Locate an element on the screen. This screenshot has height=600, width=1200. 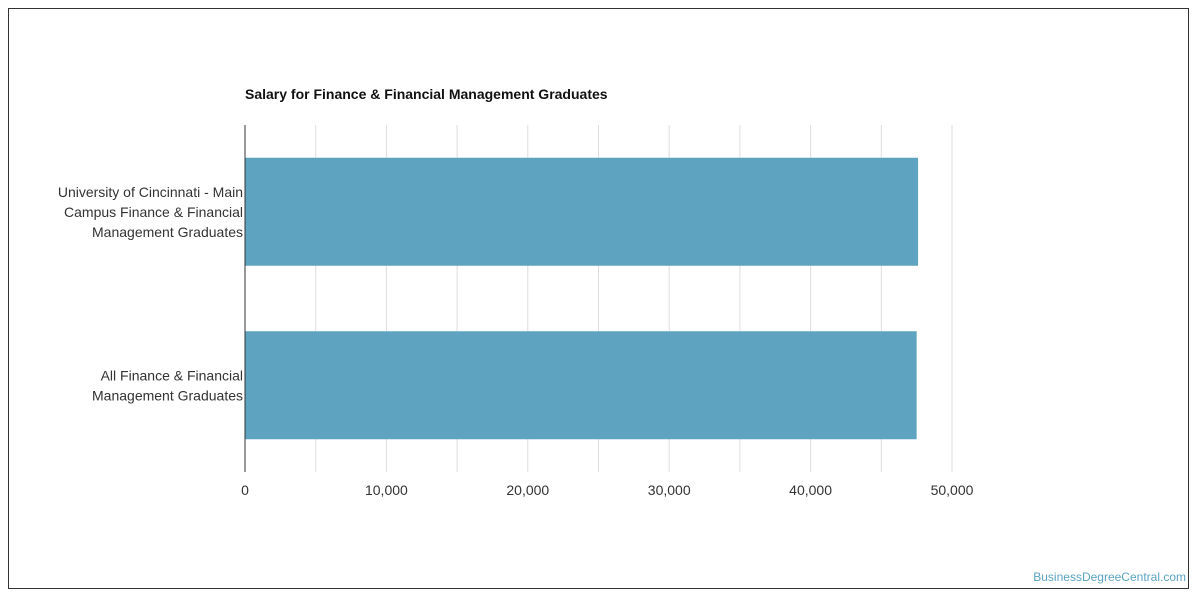
x-tick-label: 30,000 is located at coordinates (669, 490).